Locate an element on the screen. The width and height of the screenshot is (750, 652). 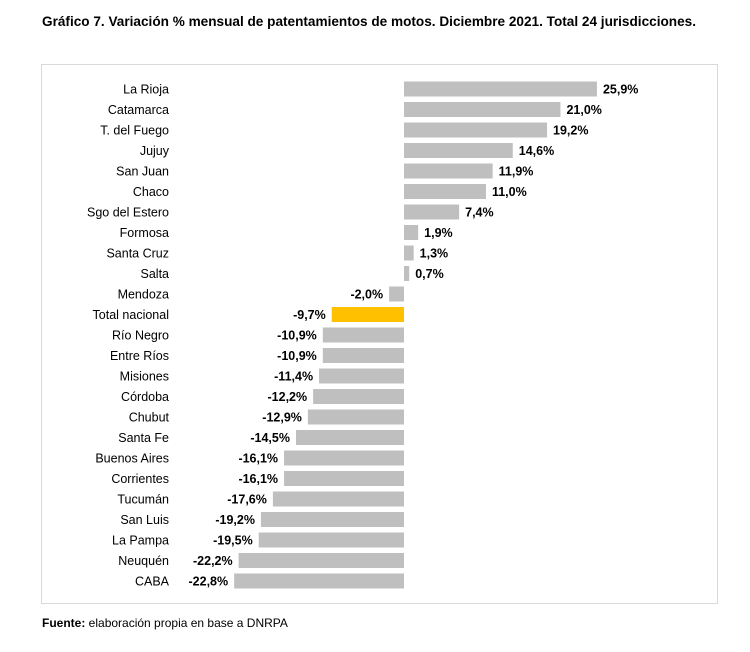
data-label: 25,9% is located at coordinates (620, 90).